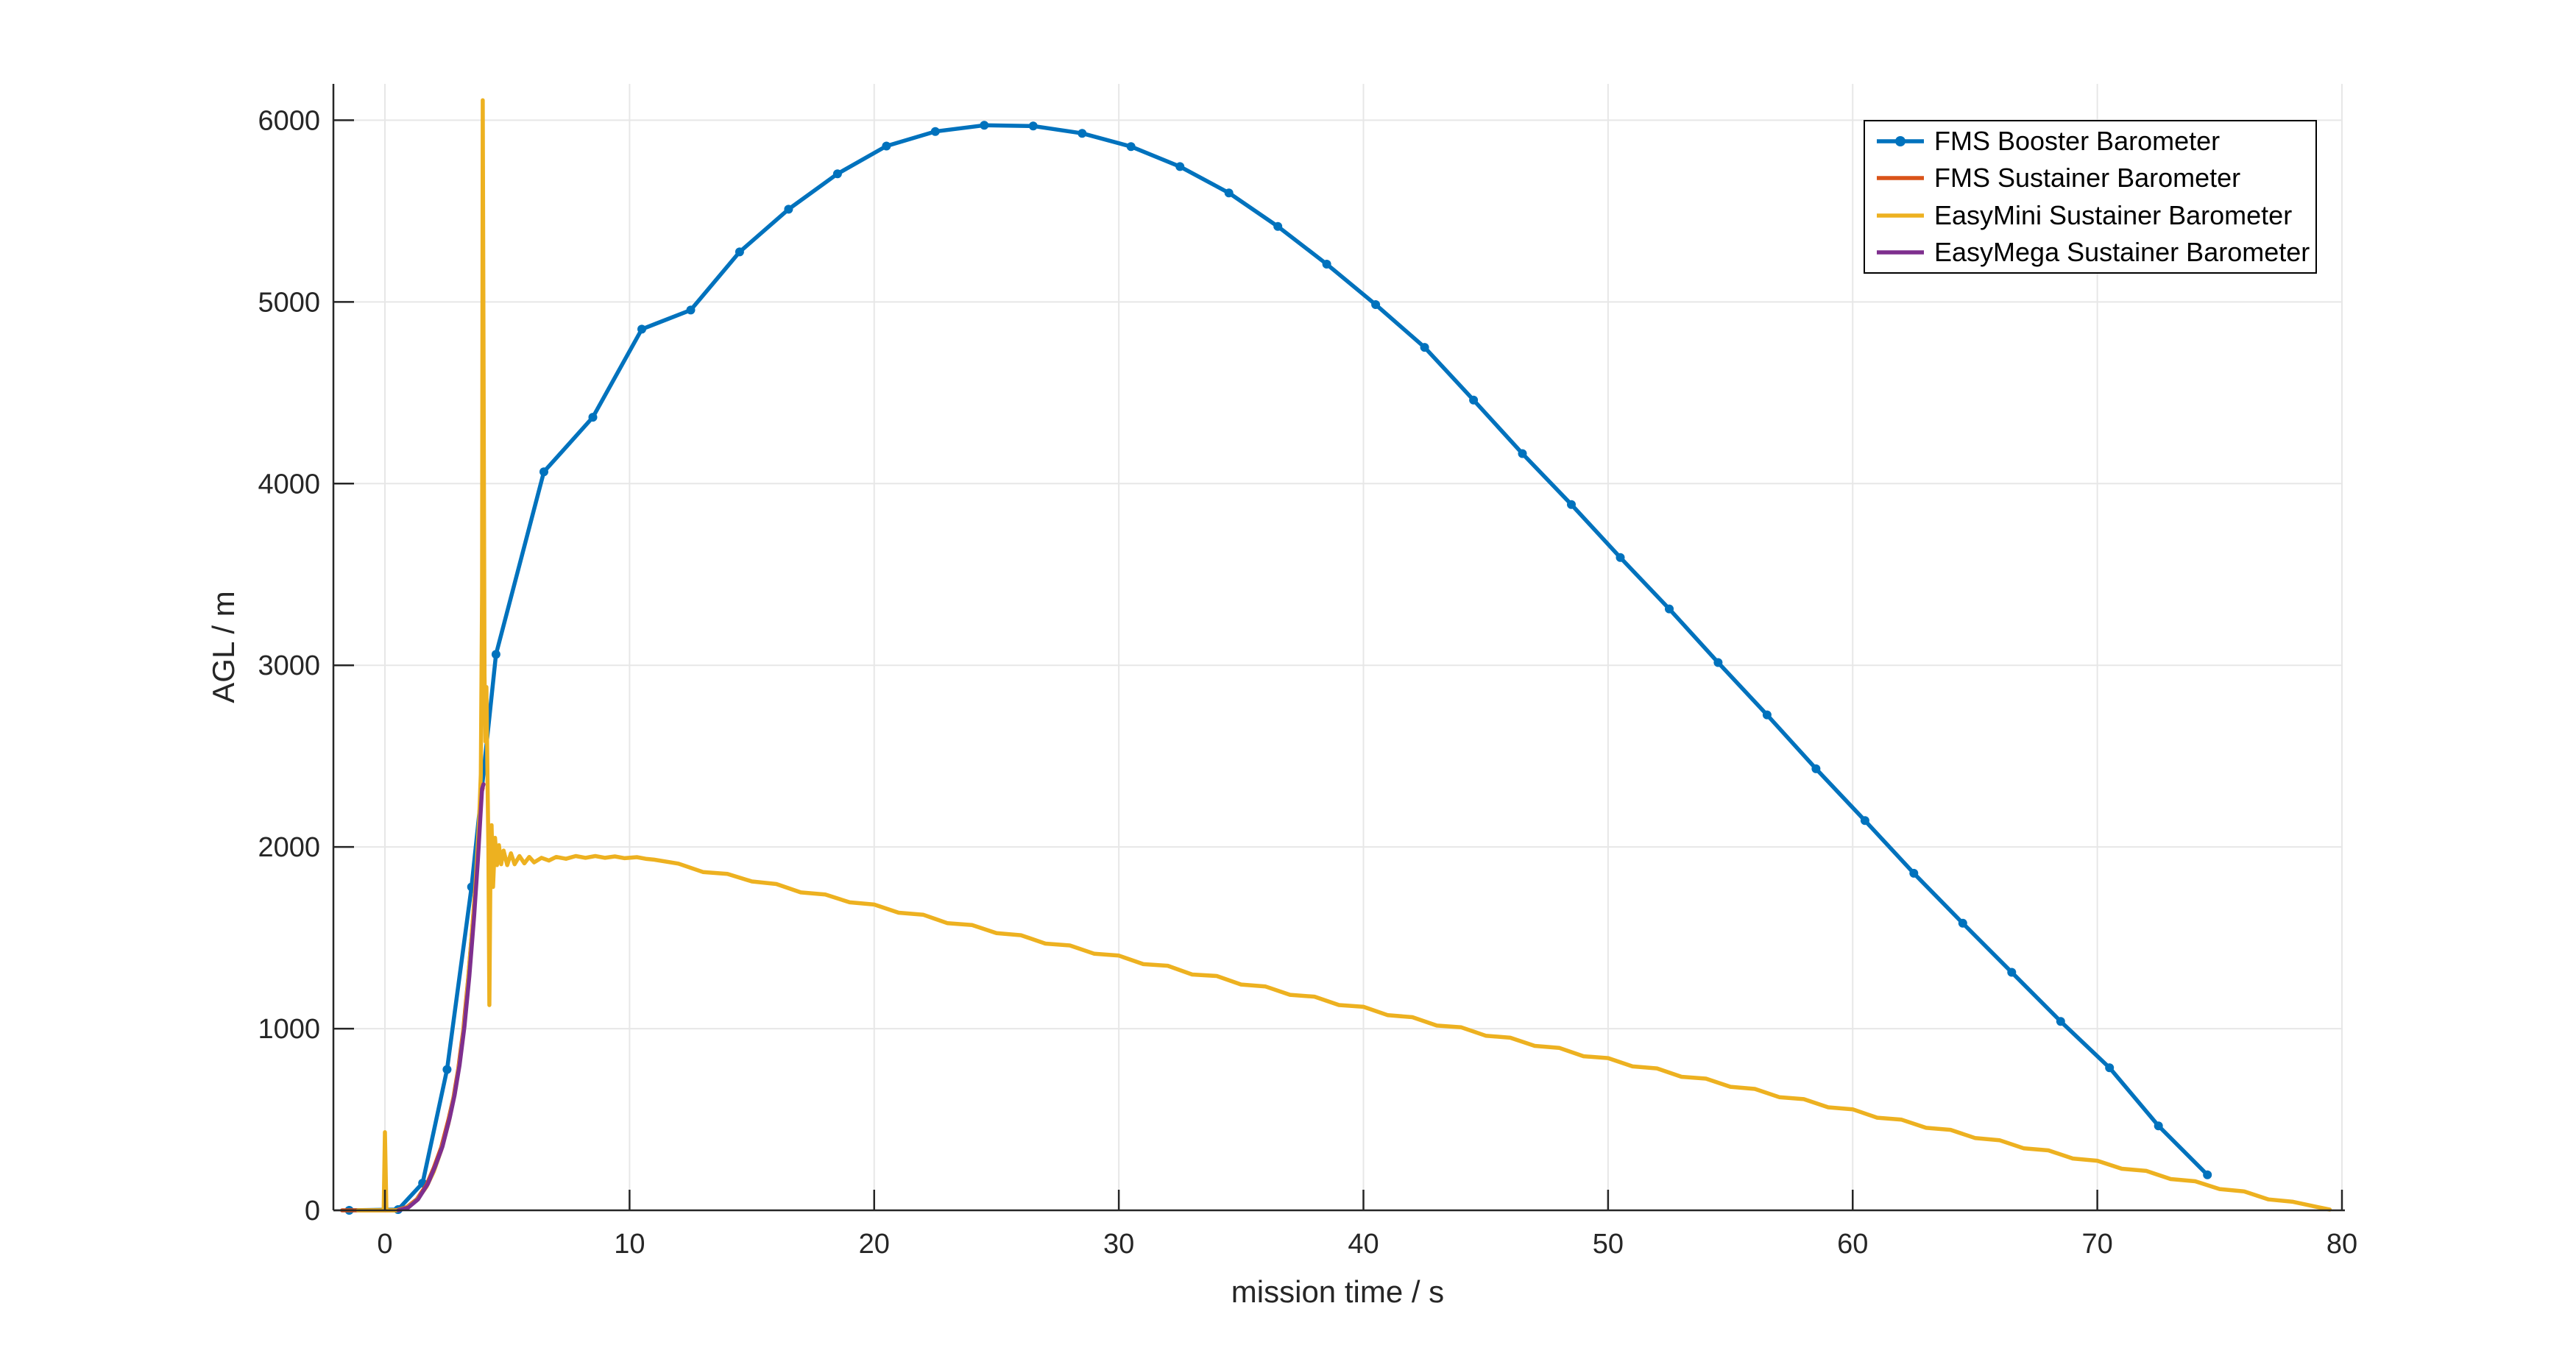  What do you see at coordinates (1337, 1291) in the screenshot?
I see `x-axis-label: mission time / s` at bounding box center [1337, 1291].